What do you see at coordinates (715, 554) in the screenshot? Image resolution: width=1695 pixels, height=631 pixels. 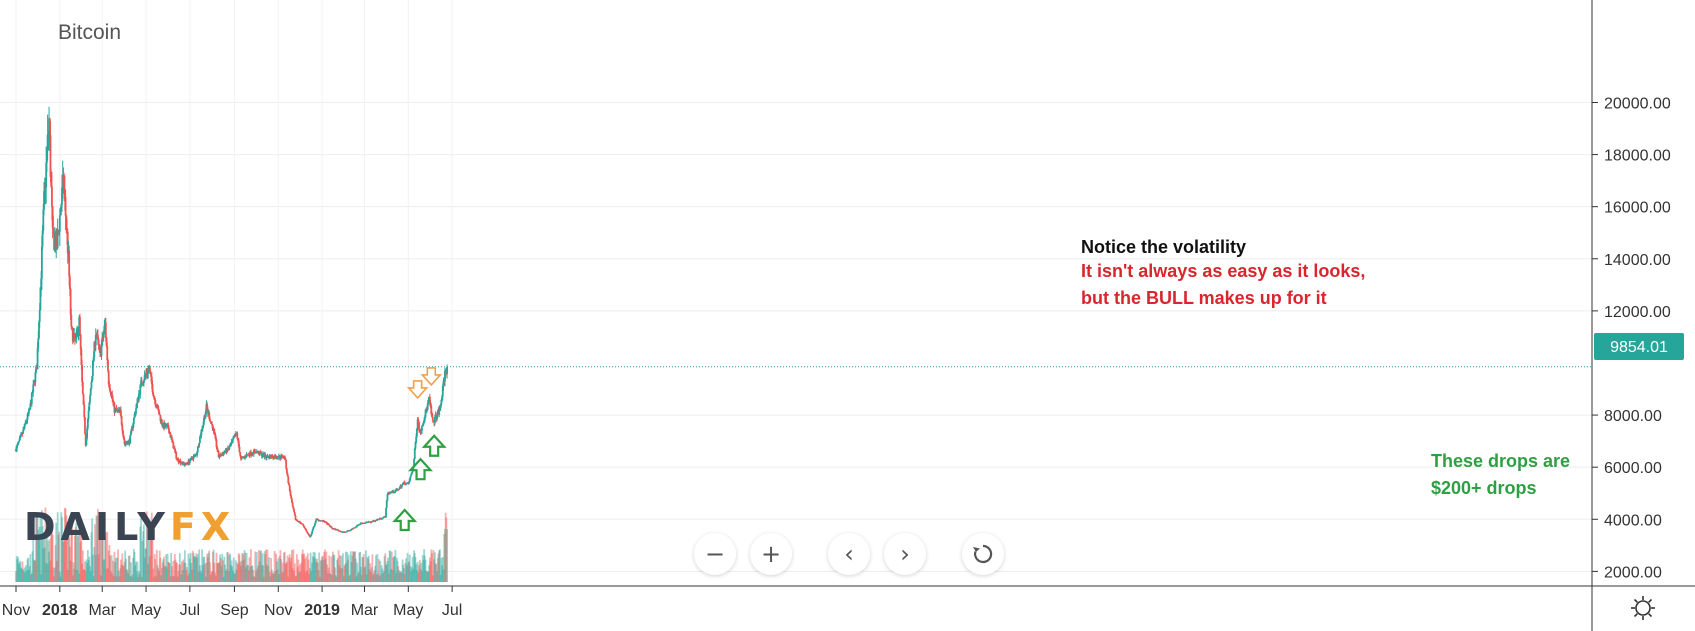 I see `zoom-out-button: −` at bounding box center [715, 554].